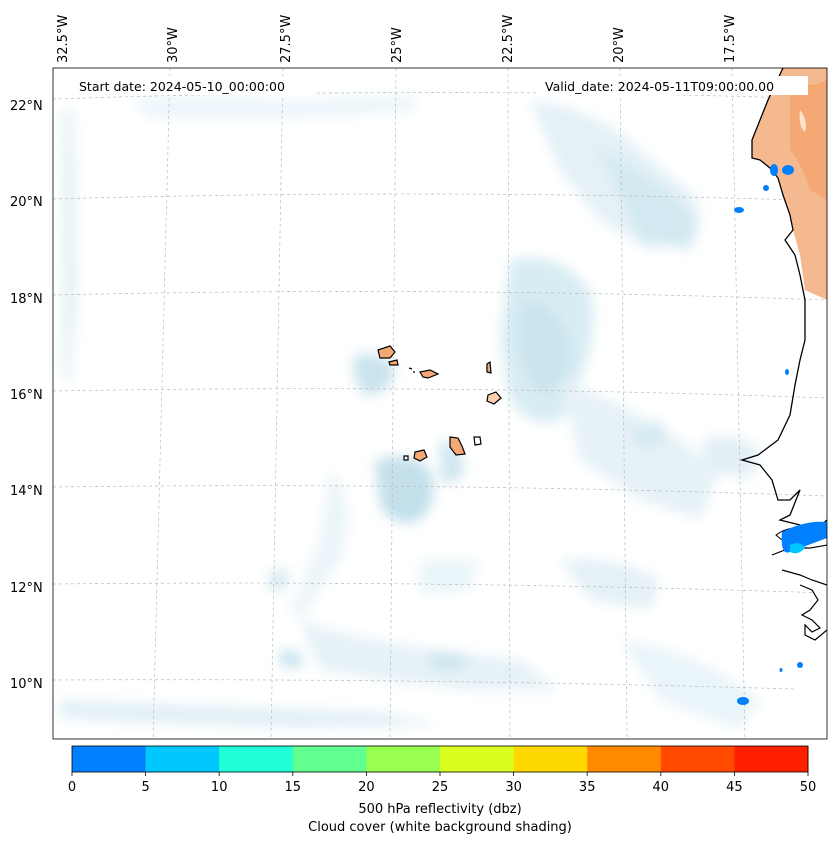 This screenshot has height=843, width=837. What do you see at coordinates (439, 809) in the screenshot?
I see `colorbar-label: 500 hPa reflectivity (dbz)` at bounding box center [439, 809].